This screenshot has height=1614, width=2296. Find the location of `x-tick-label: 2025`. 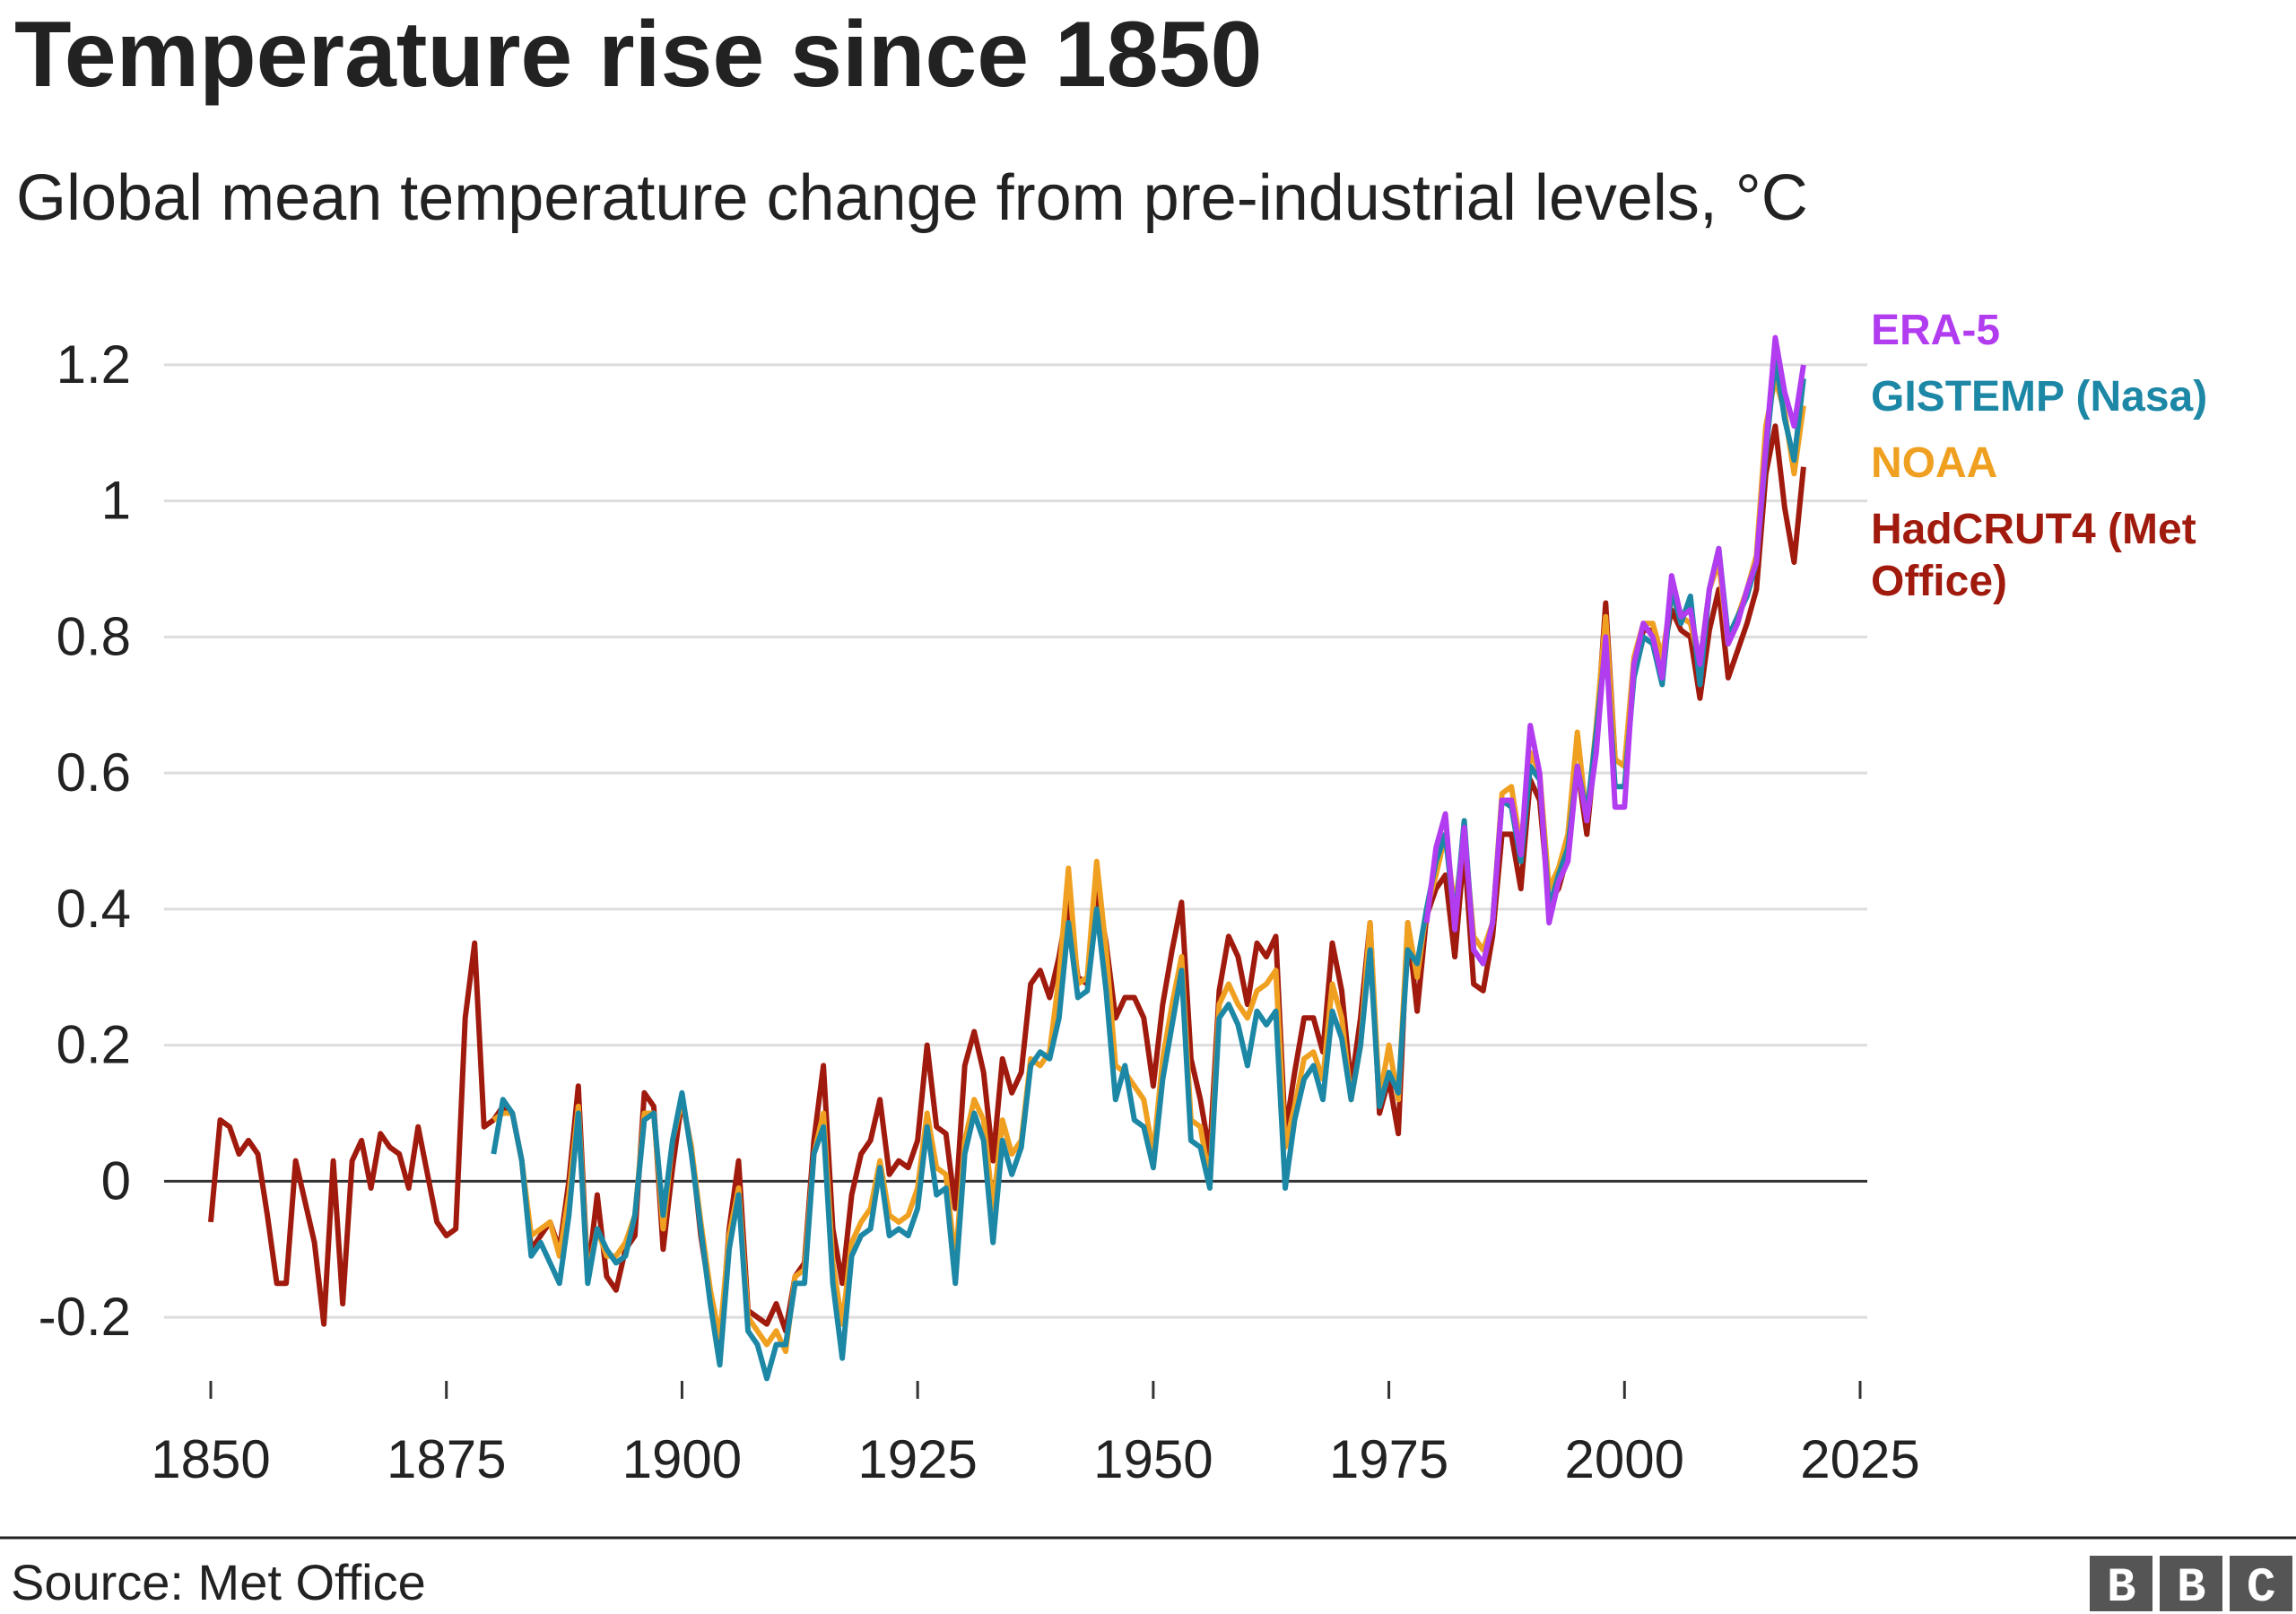

x-tick-label: 2025 is located at coordinates (1859, 1459).